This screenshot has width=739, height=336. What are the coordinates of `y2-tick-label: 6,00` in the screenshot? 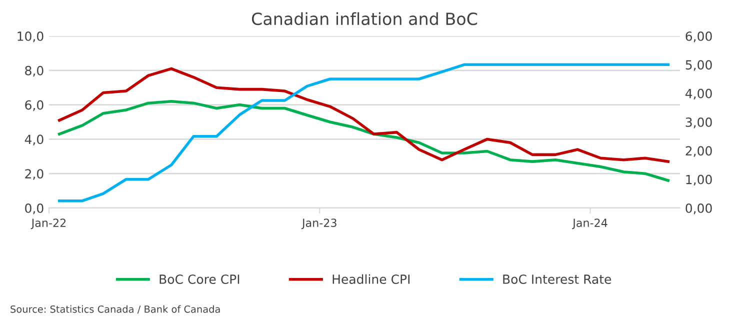 It's located at (699, 36).